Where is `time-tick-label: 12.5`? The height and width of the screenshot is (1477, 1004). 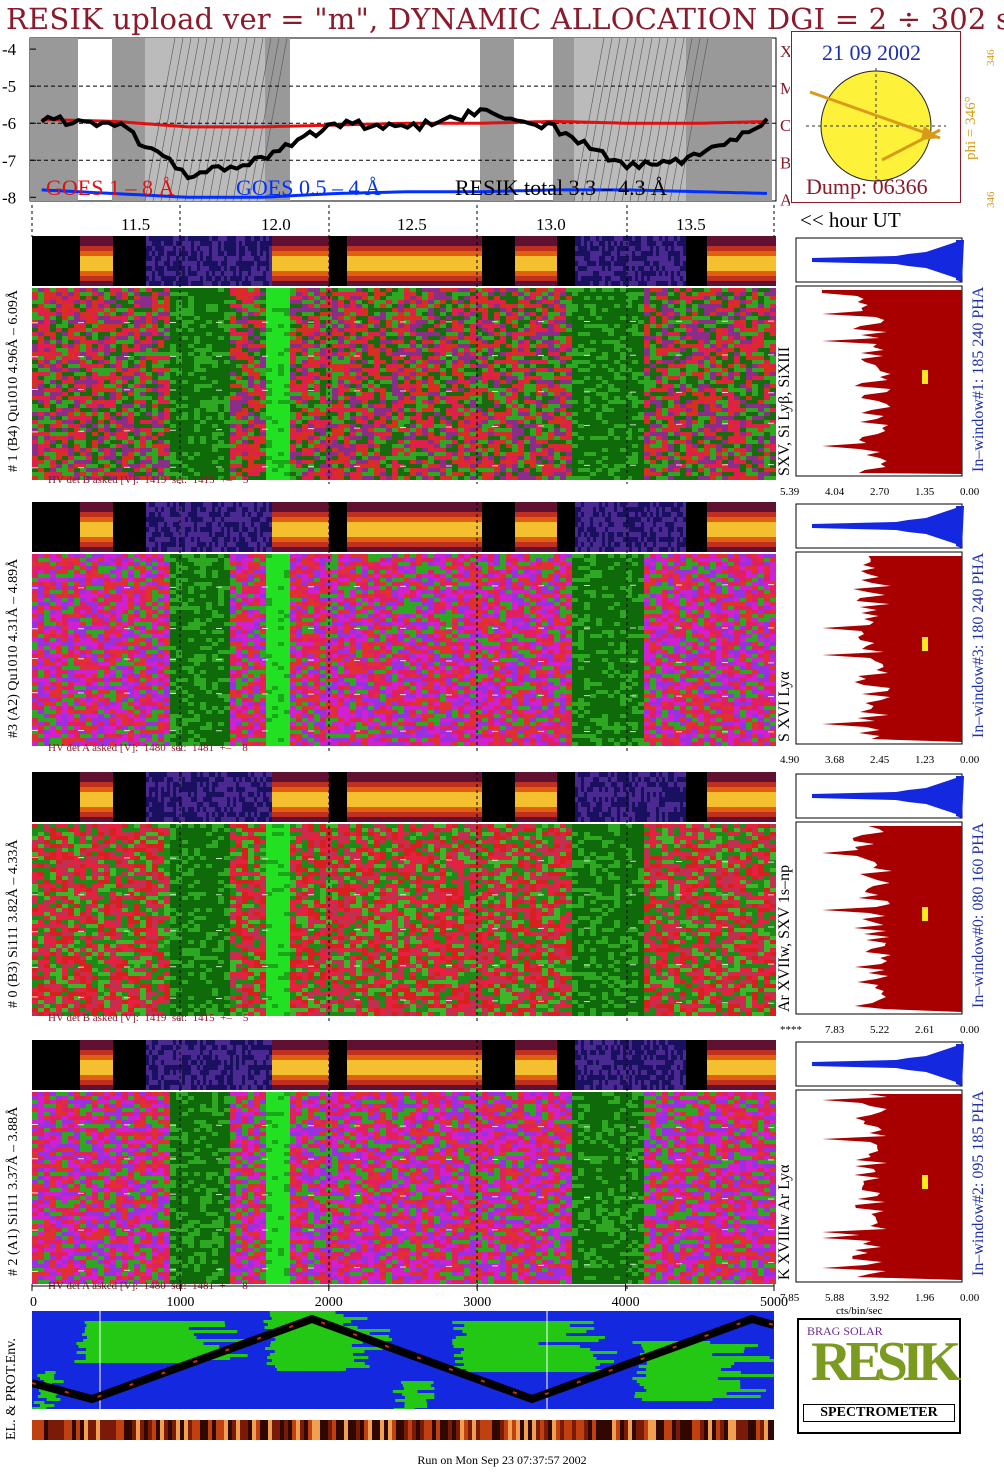
time-tick-label: 12.5 is located at coordinates (412, 224).